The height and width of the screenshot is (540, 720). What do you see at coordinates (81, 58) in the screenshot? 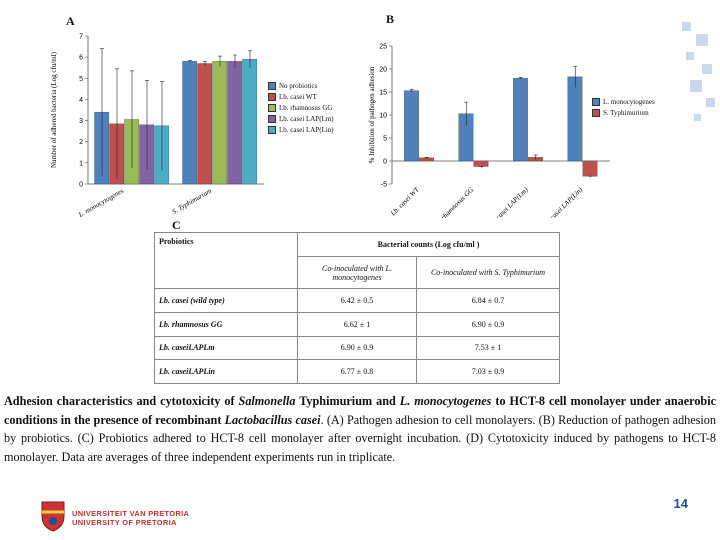
I see `y-tick-label: 6` at bounding box center [81, 58].